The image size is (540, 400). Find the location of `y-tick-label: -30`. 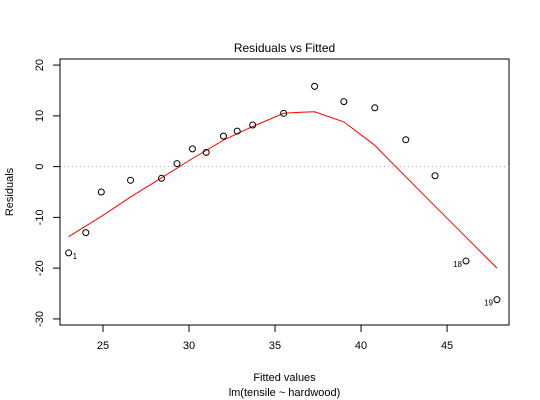

y-tick-label: -30 is located at coordinates (40, 319).